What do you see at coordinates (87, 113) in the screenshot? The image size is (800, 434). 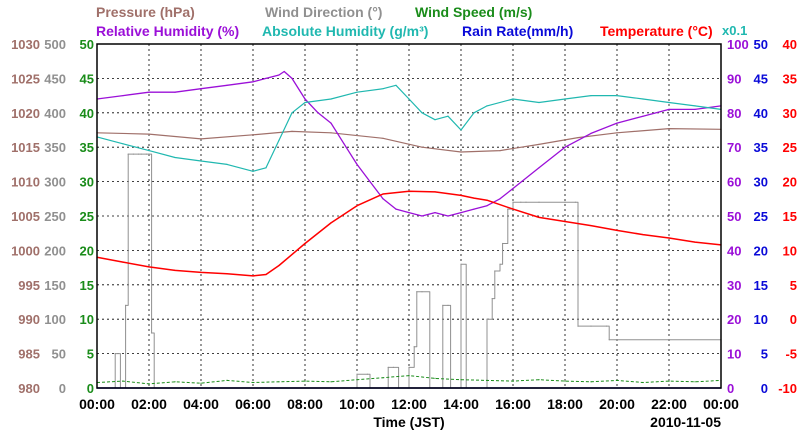 I see `tick-label-wind-speed: 40` at bounding box center [87, 113].